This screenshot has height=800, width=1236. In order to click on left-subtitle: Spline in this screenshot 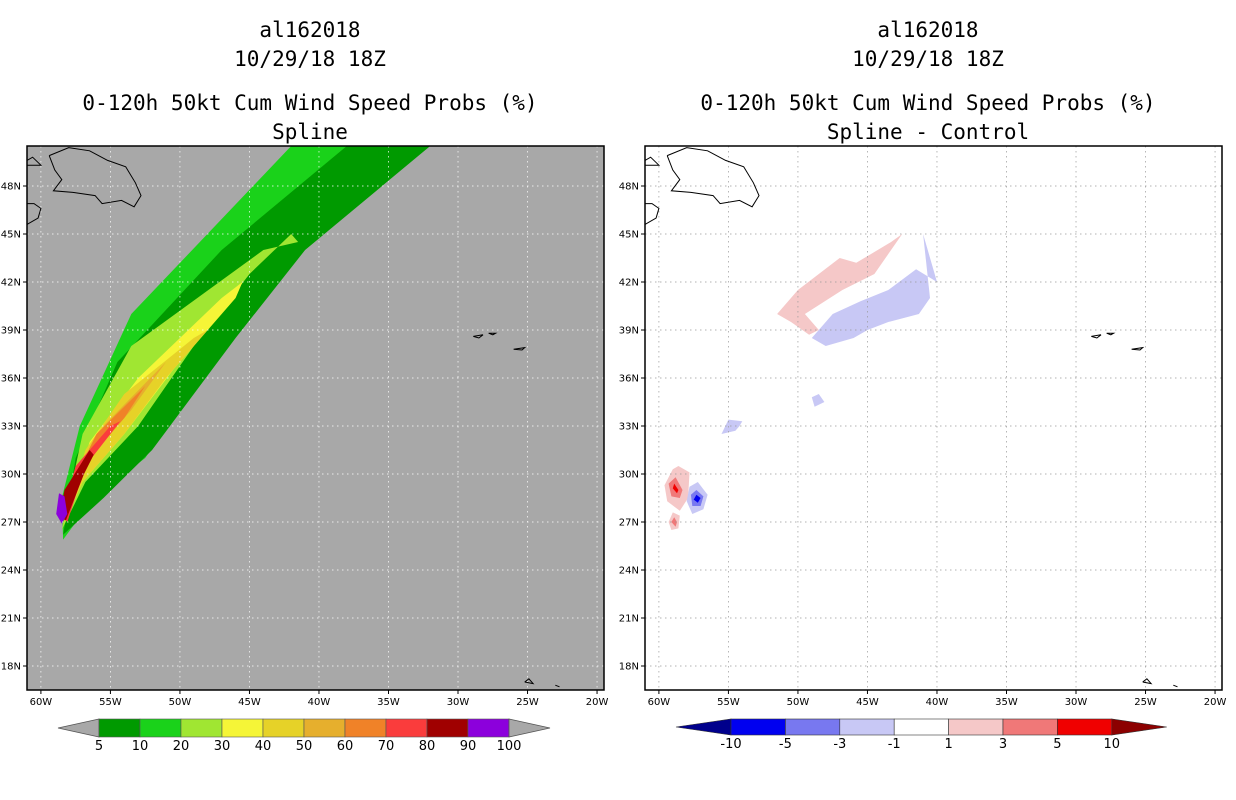, I will do `click(310, 132)`.